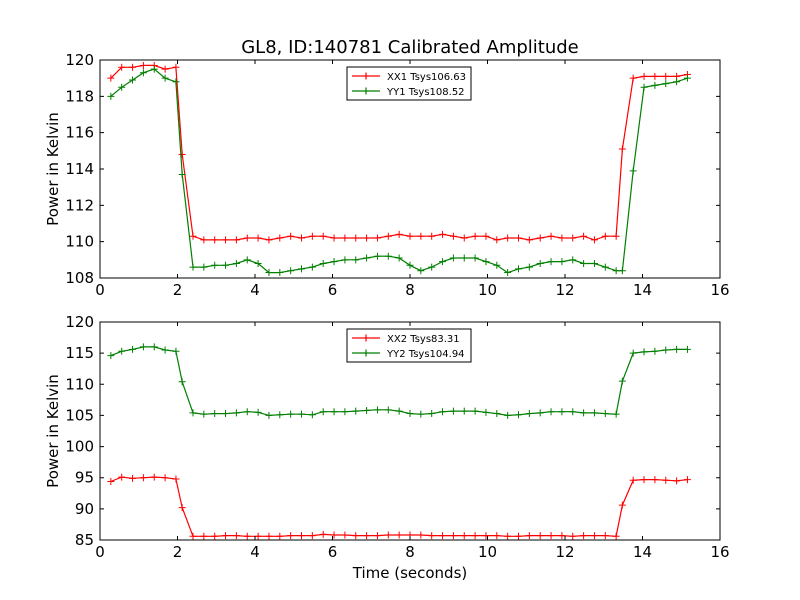  I want to click on x-tick-label: 2, so click(178, 290).